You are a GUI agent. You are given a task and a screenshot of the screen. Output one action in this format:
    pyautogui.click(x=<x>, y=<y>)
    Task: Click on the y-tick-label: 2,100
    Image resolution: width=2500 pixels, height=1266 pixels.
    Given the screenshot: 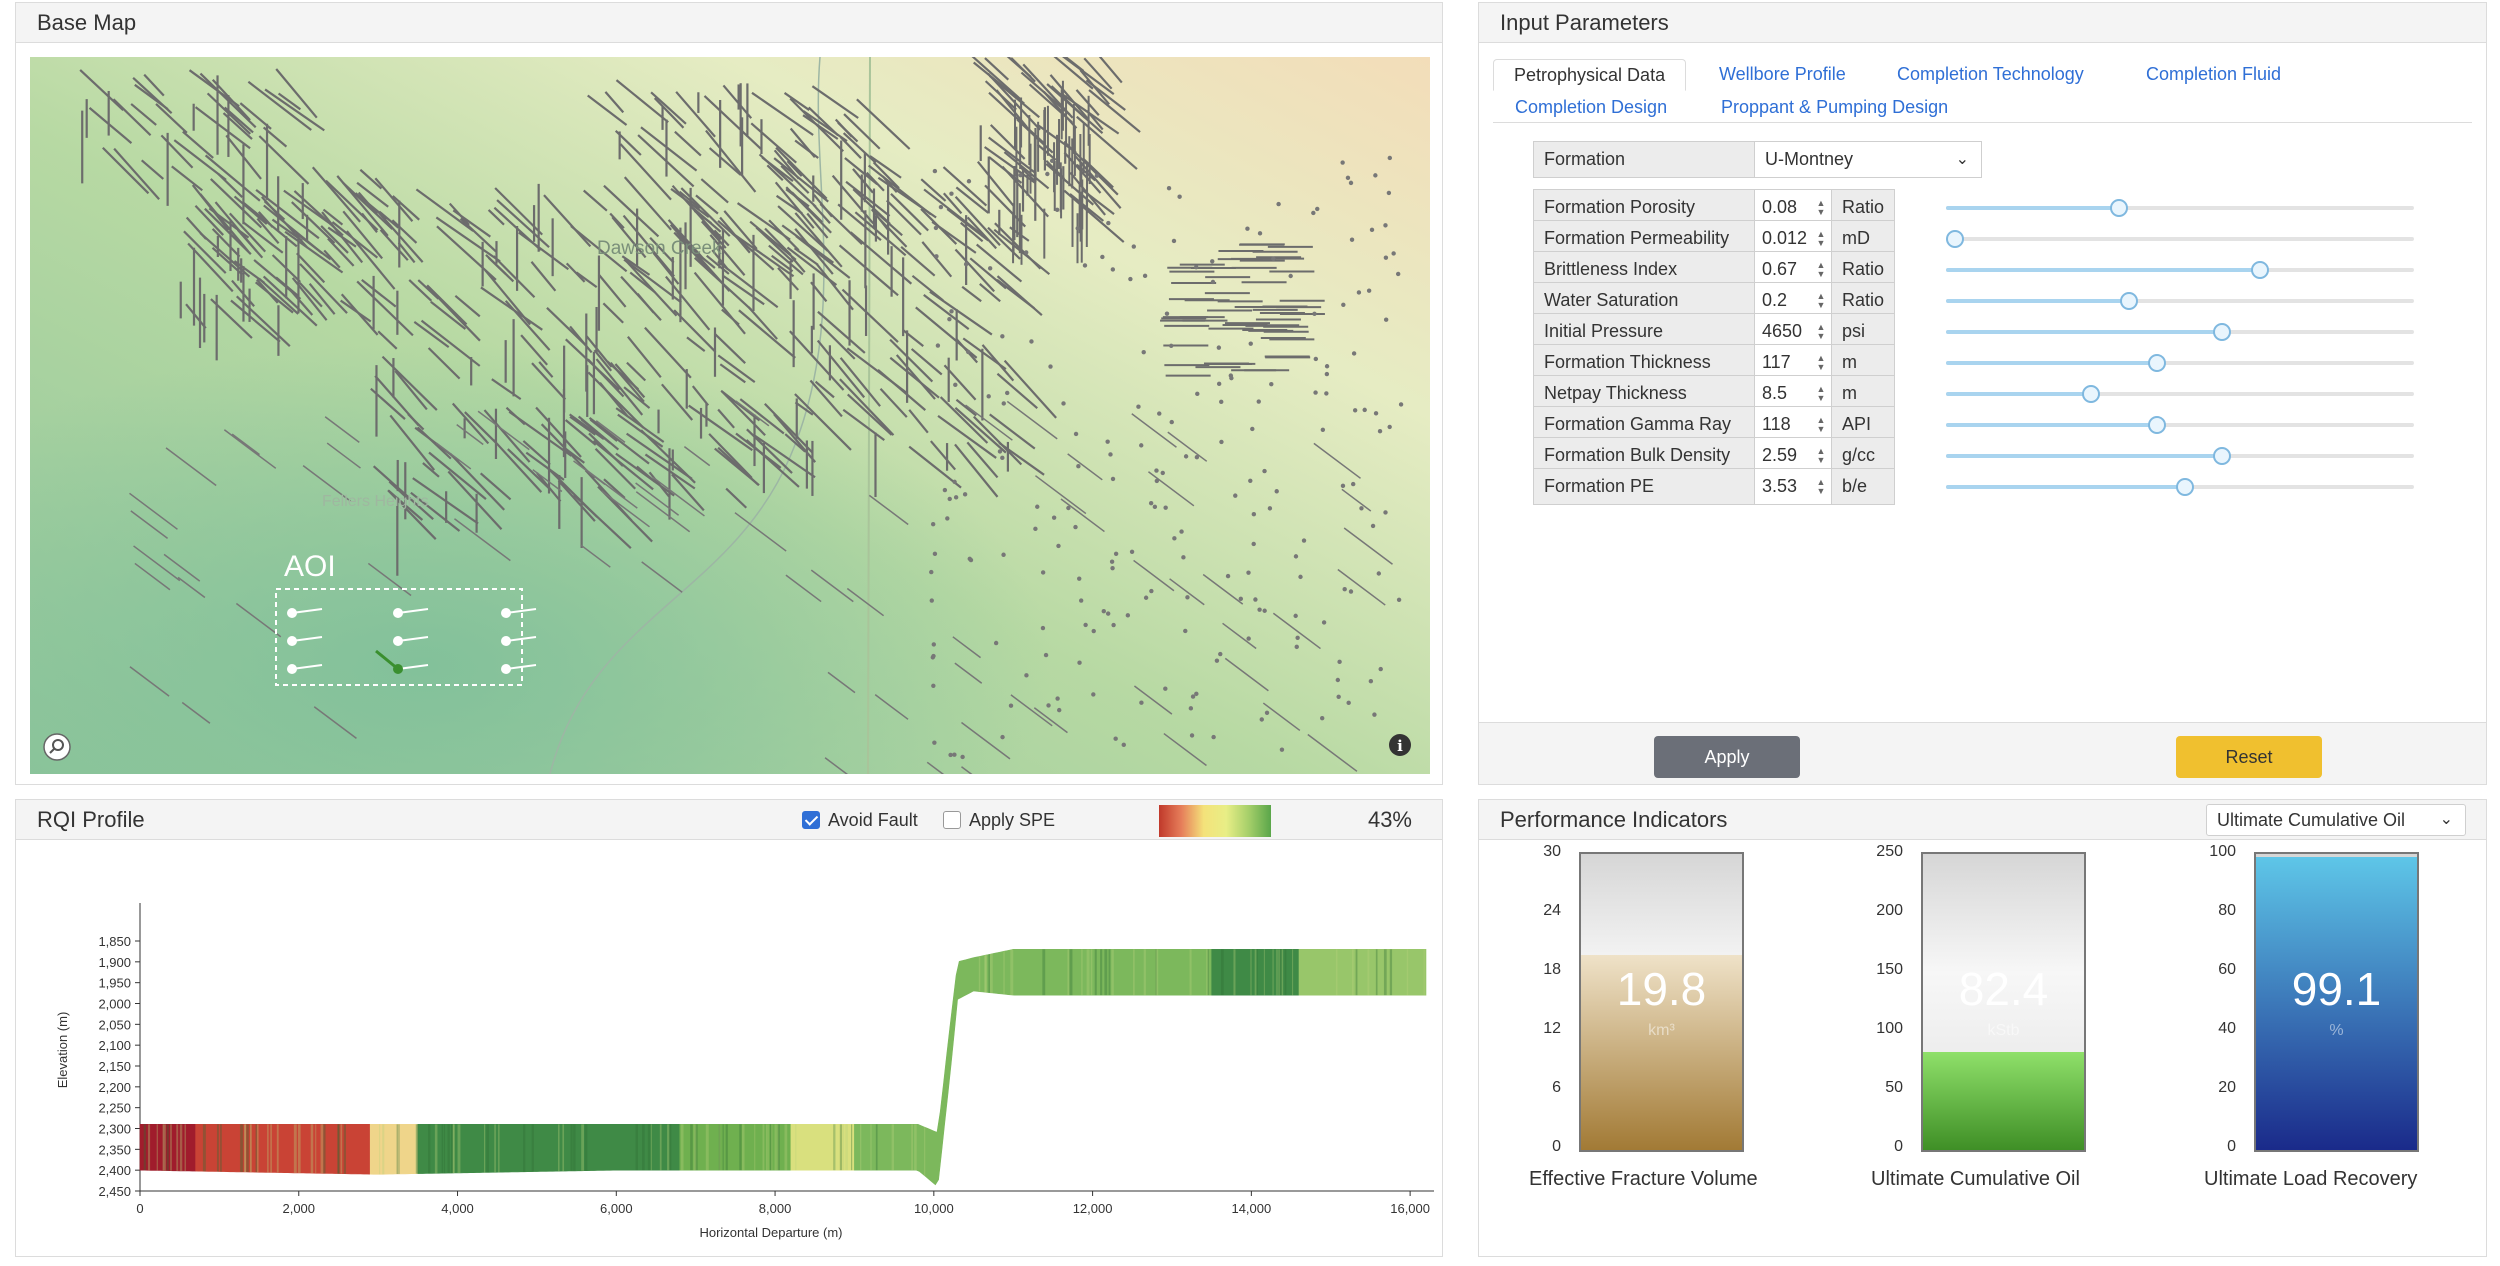 What is the action you would take?
    pyautogui.click(x=114, y=1045)
    